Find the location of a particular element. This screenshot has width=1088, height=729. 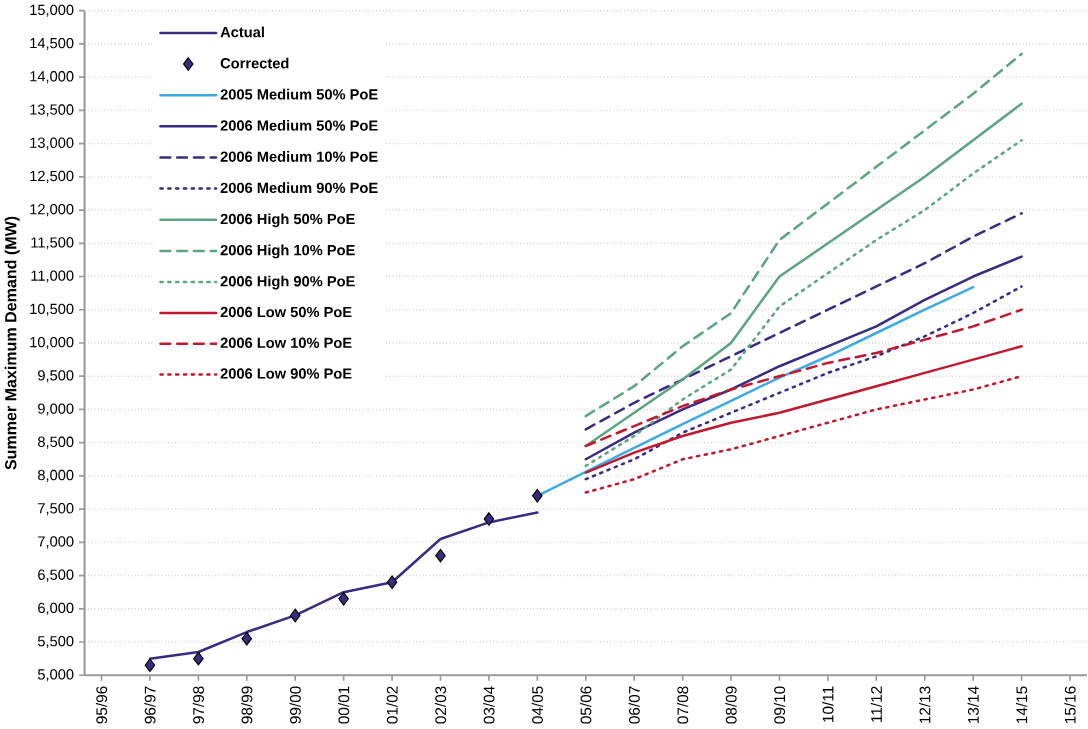

legend-label: Corrected is located at coordinates (254, 63).